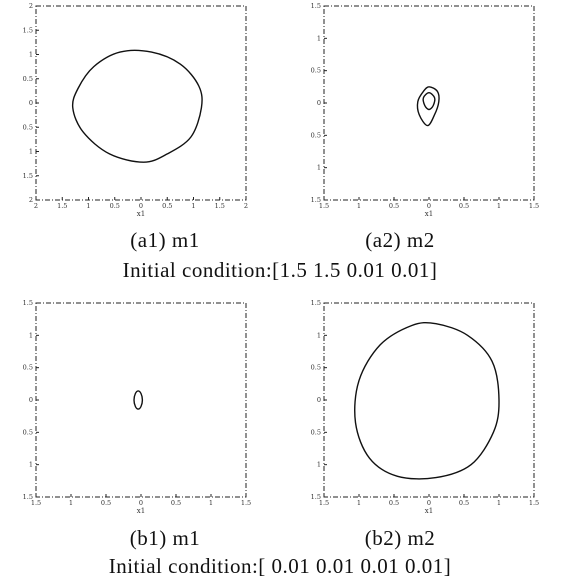  What do you see at coordinates (280, 566) in the screenshot?
I see `initial-condition-b: Initial condition:[ 0.01 0.01 0.01 0.01]` at bounding box center [280, 566].